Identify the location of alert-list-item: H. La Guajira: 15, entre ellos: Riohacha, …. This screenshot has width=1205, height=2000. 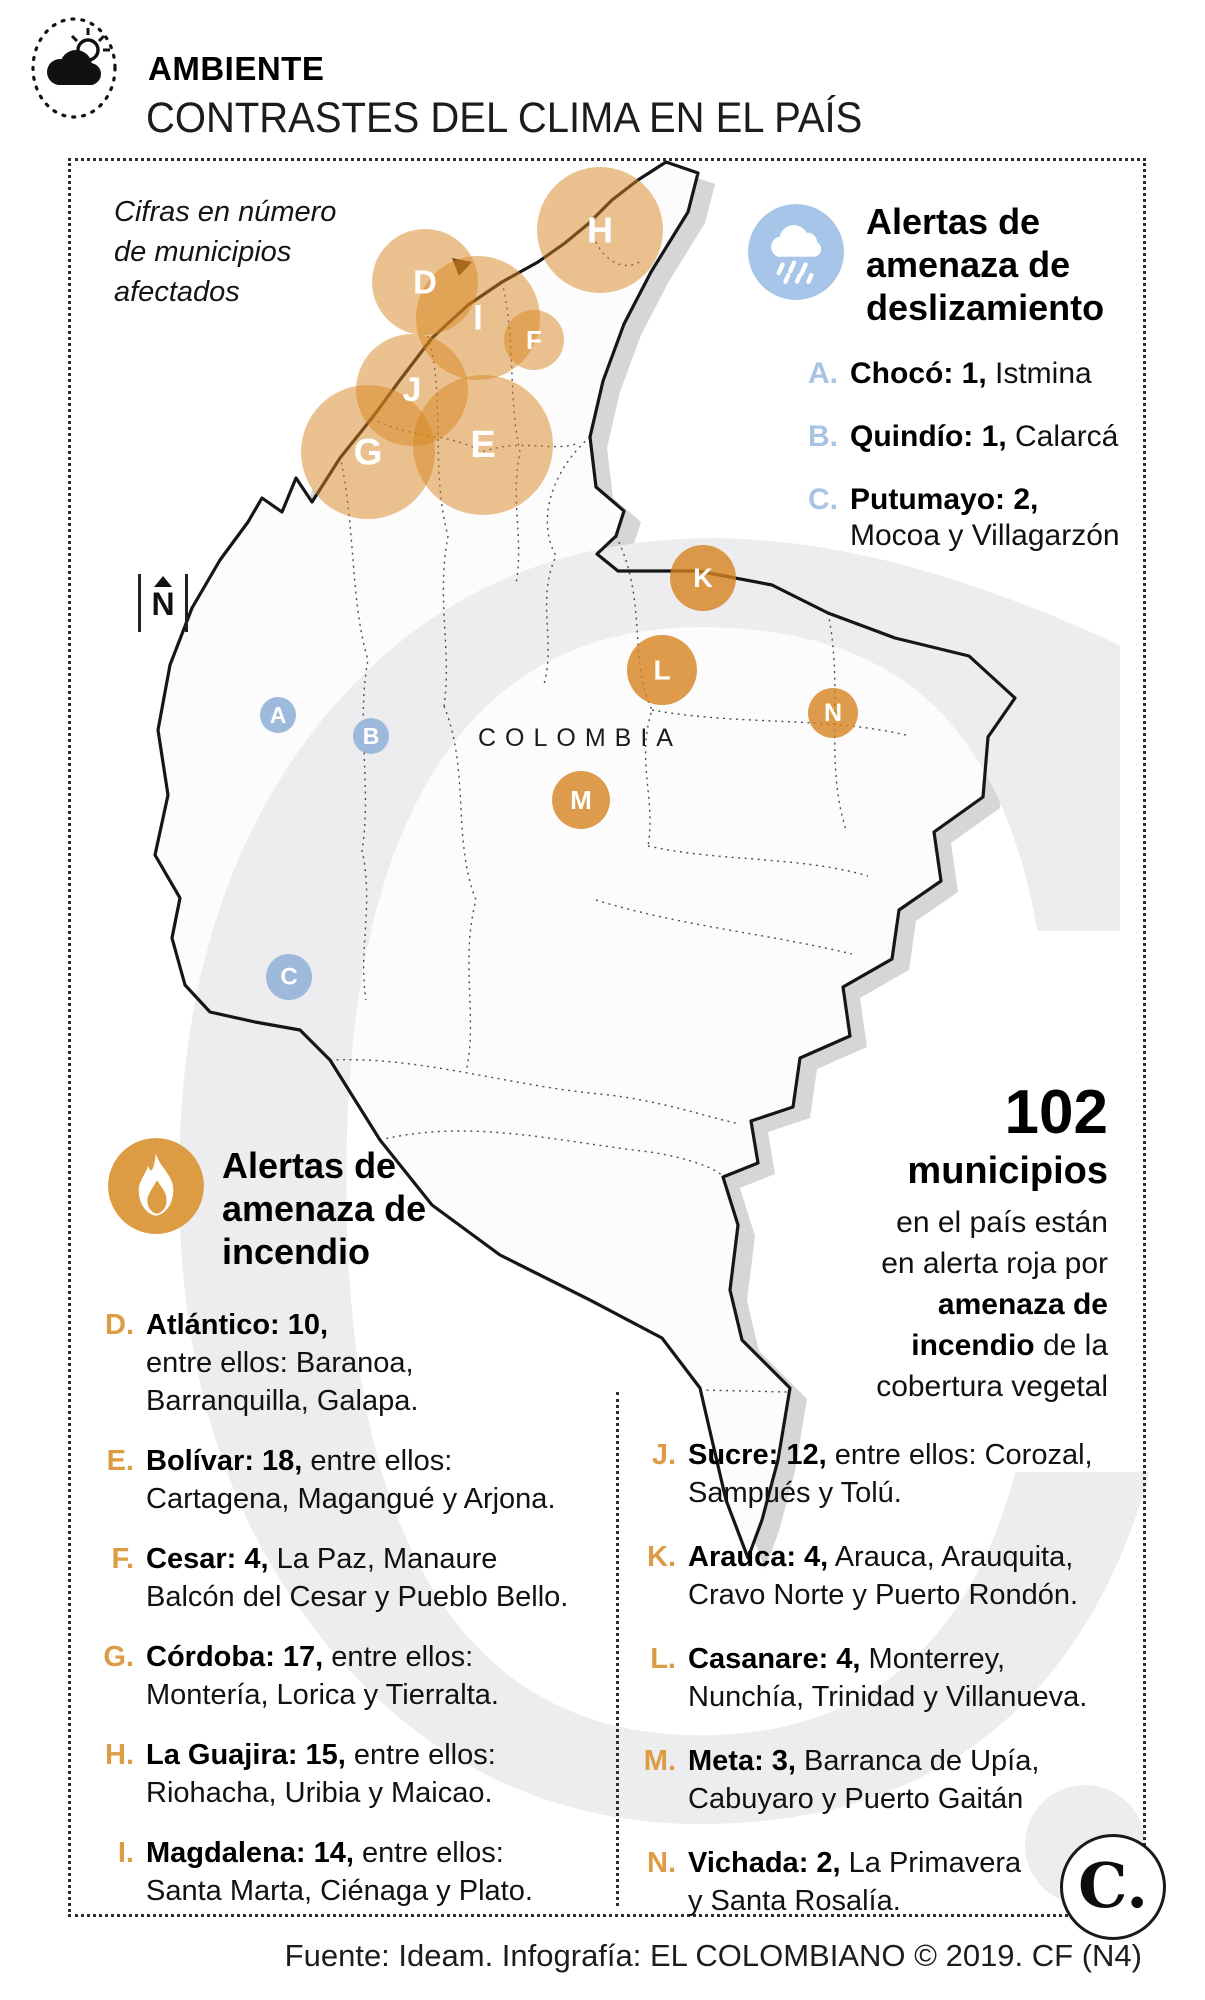
(336, 1774).